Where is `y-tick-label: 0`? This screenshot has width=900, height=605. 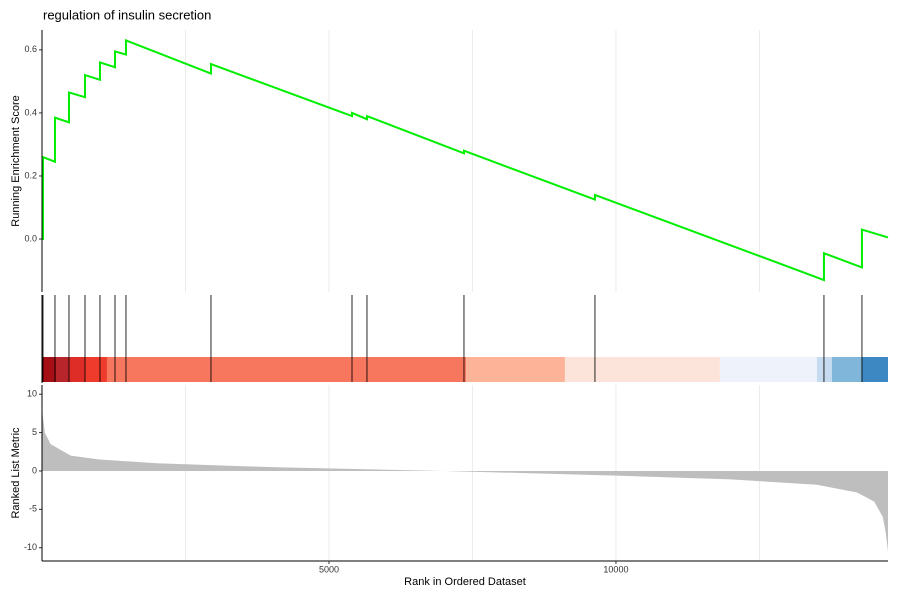
y-tick-label: 0 is located at coordinates (34, 470).